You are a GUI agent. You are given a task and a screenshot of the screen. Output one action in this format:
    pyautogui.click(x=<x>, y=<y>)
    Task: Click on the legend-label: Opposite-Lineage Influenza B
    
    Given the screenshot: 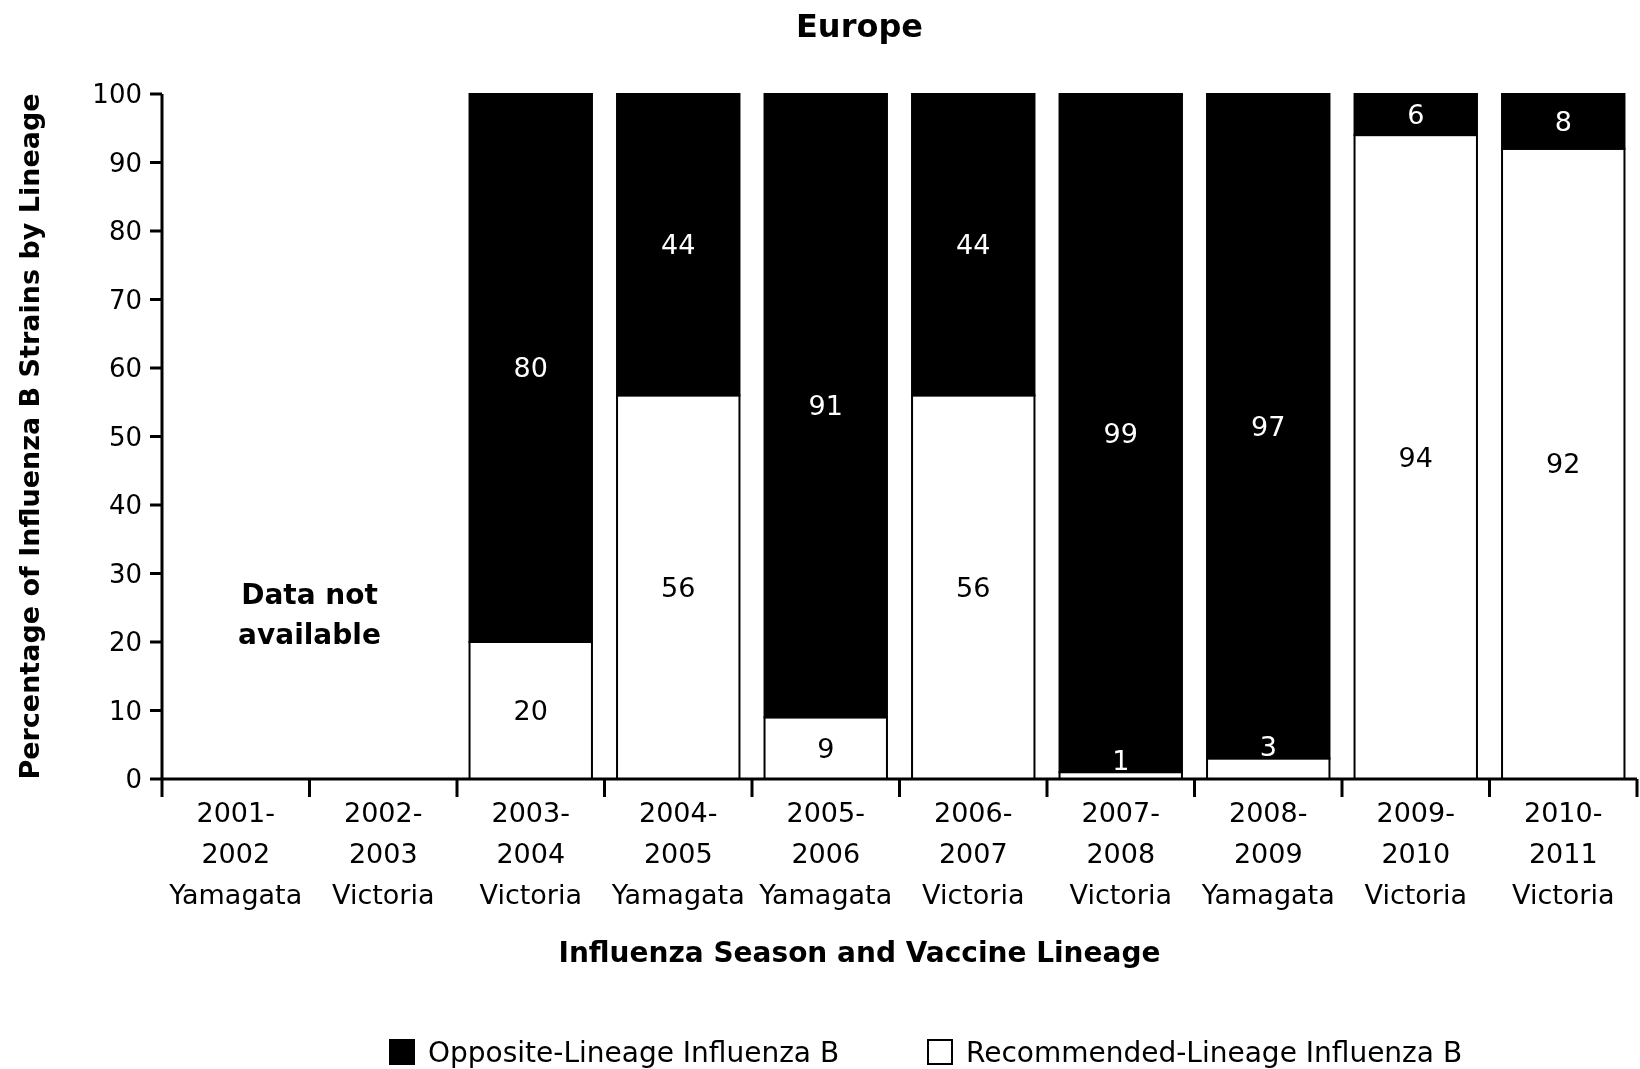 What is the action you would take?
    pyautogui.click(x=634, y=1052)
    